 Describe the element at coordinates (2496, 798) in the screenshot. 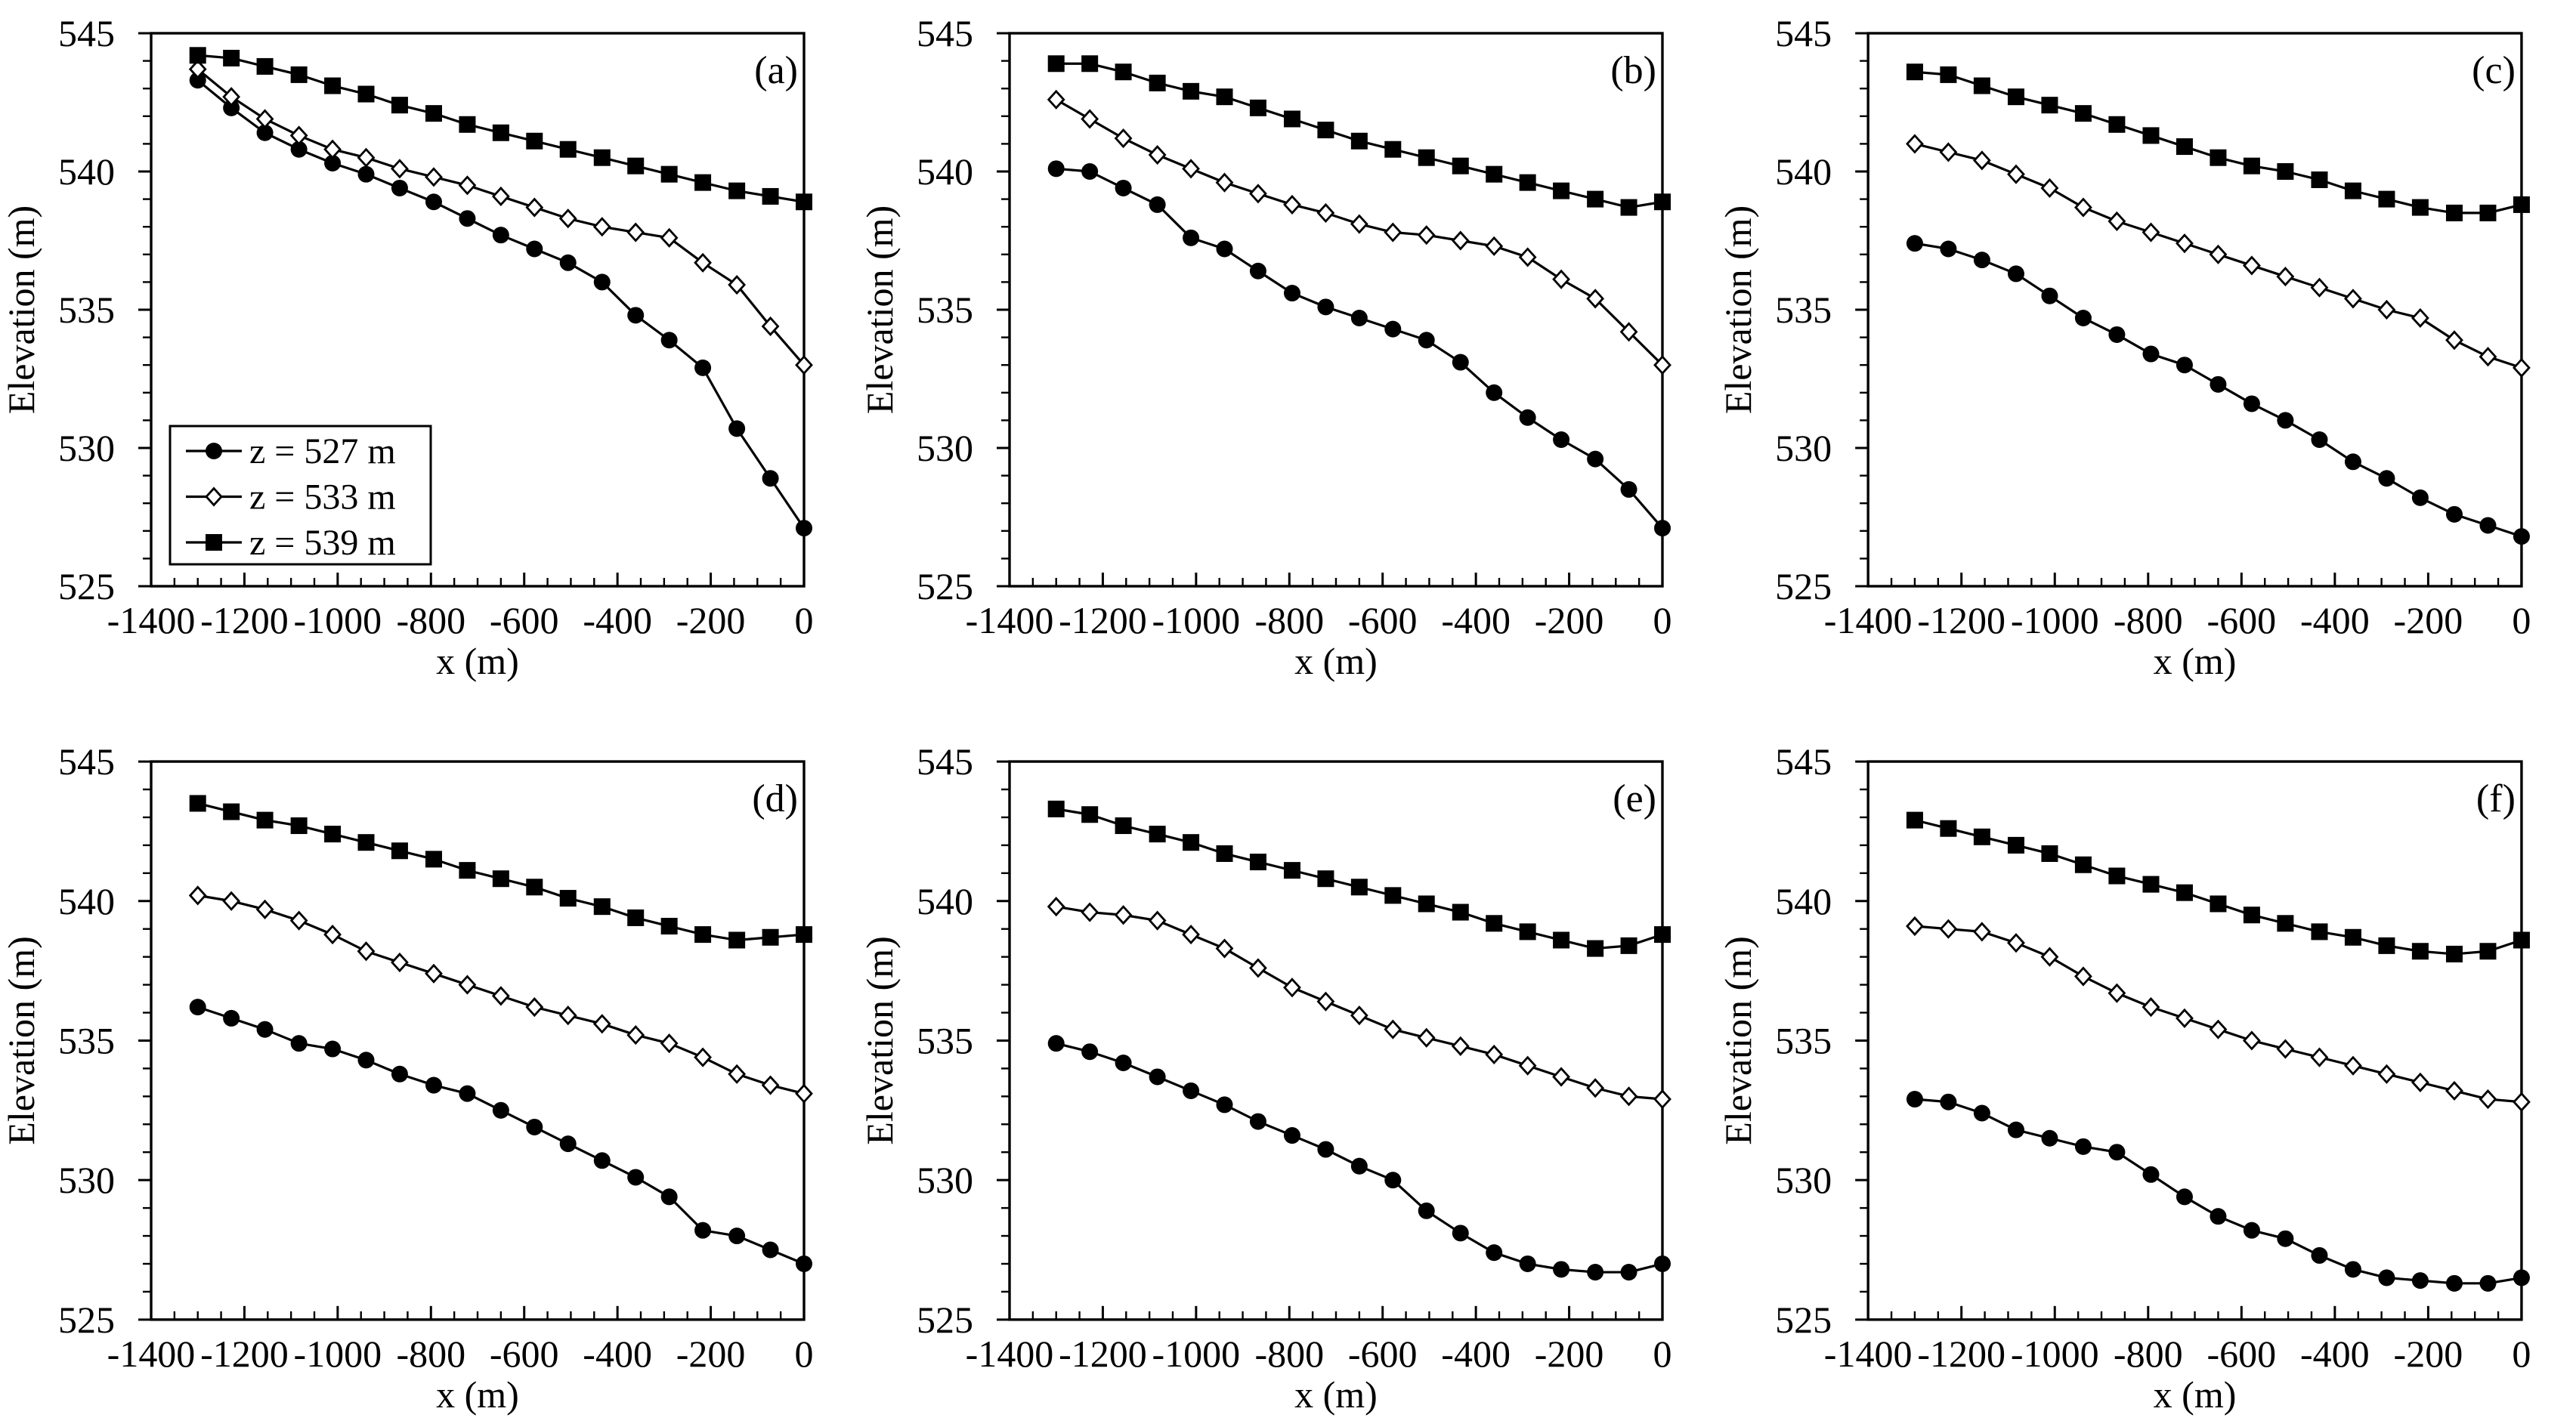

I see `panel-letter-label: (f)` at that location.